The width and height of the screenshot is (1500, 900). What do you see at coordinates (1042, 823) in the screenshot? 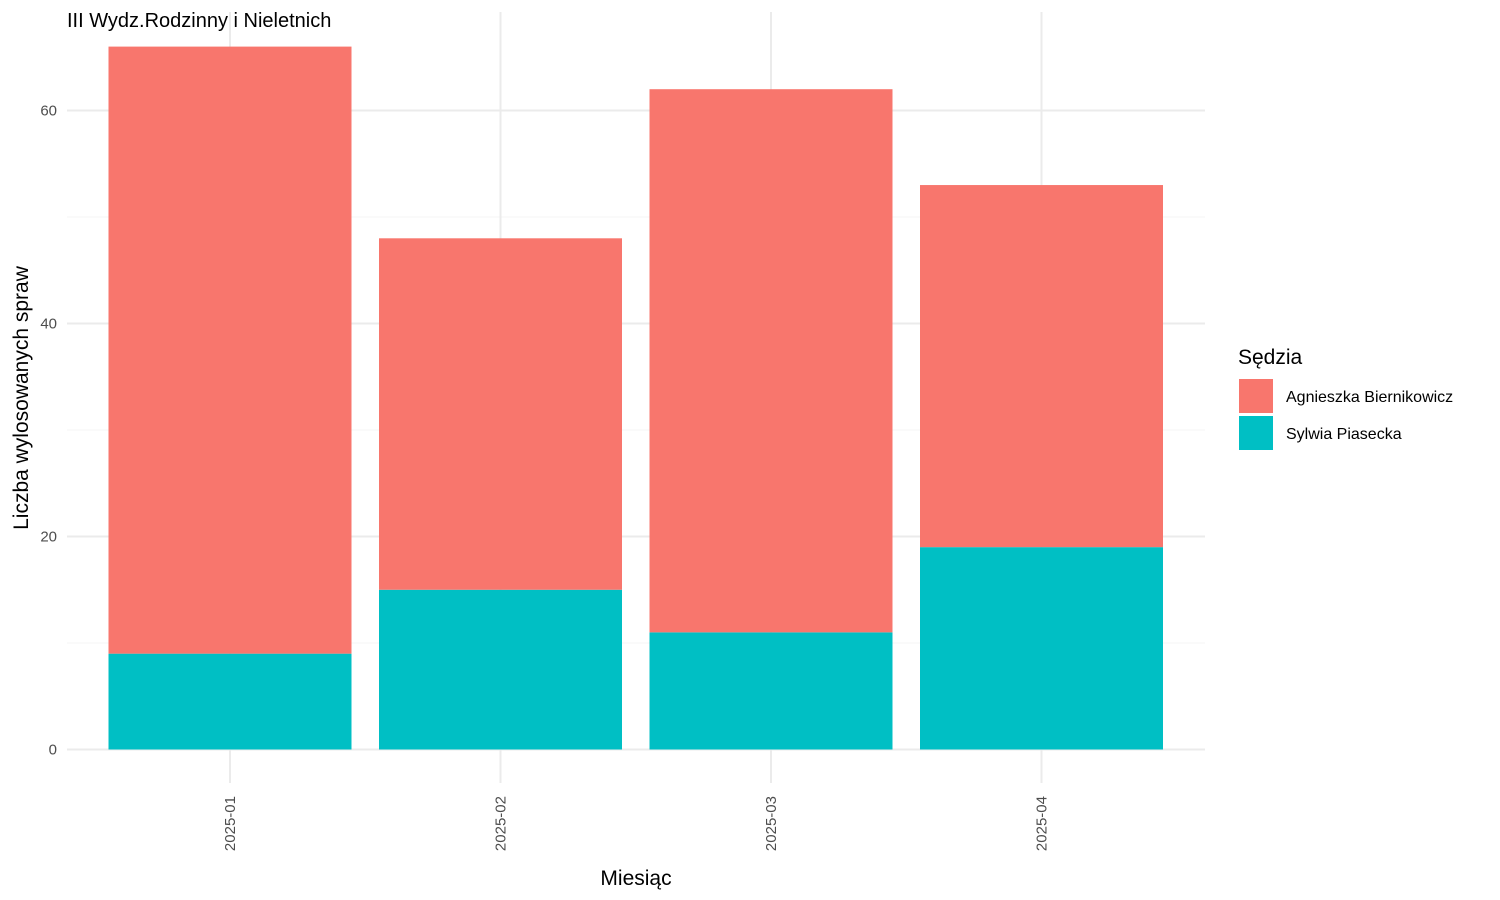
I see `x-tick-label: 2025-04` at bounding box center [1042, 823].